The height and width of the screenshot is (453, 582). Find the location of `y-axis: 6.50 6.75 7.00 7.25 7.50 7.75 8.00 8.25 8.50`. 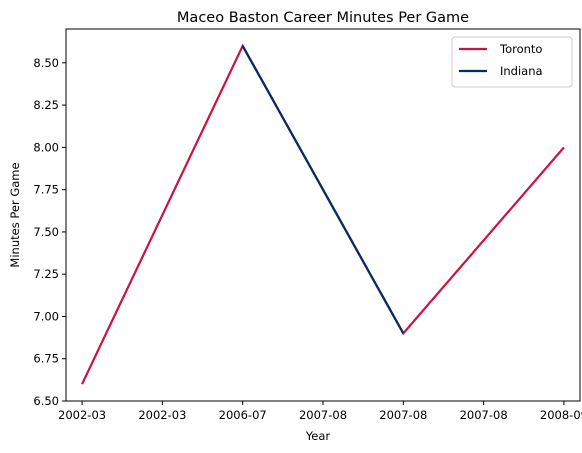

y-axis: 6.50 6.75 7.00 7.25 7.50 7.75 8.00 8.25 8.50 is located at coordinates (49, 232).